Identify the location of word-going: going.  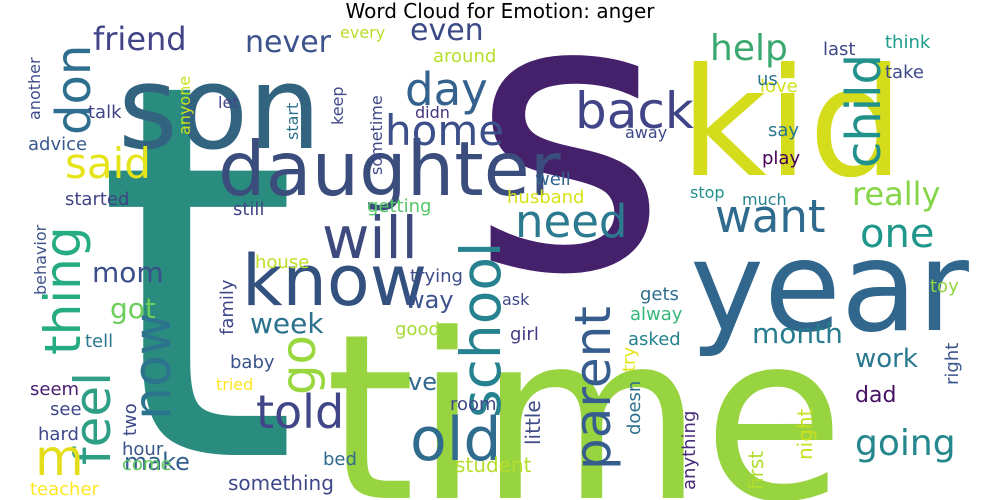
(905, 443).